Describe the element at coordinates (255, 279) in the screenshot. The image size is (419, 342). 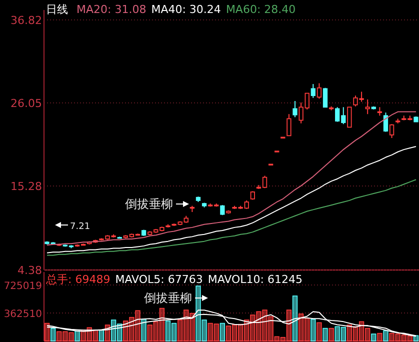
I see `text: MAVOL10: 61245` at that location.